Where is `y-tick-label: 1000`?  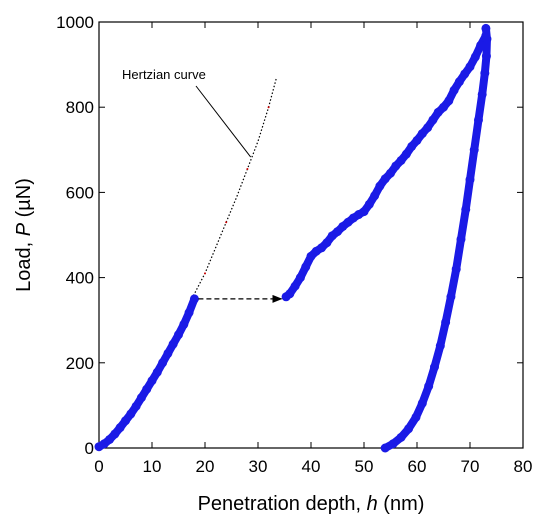
y-tick-label: 1000 is located at coordinates (75, 22).